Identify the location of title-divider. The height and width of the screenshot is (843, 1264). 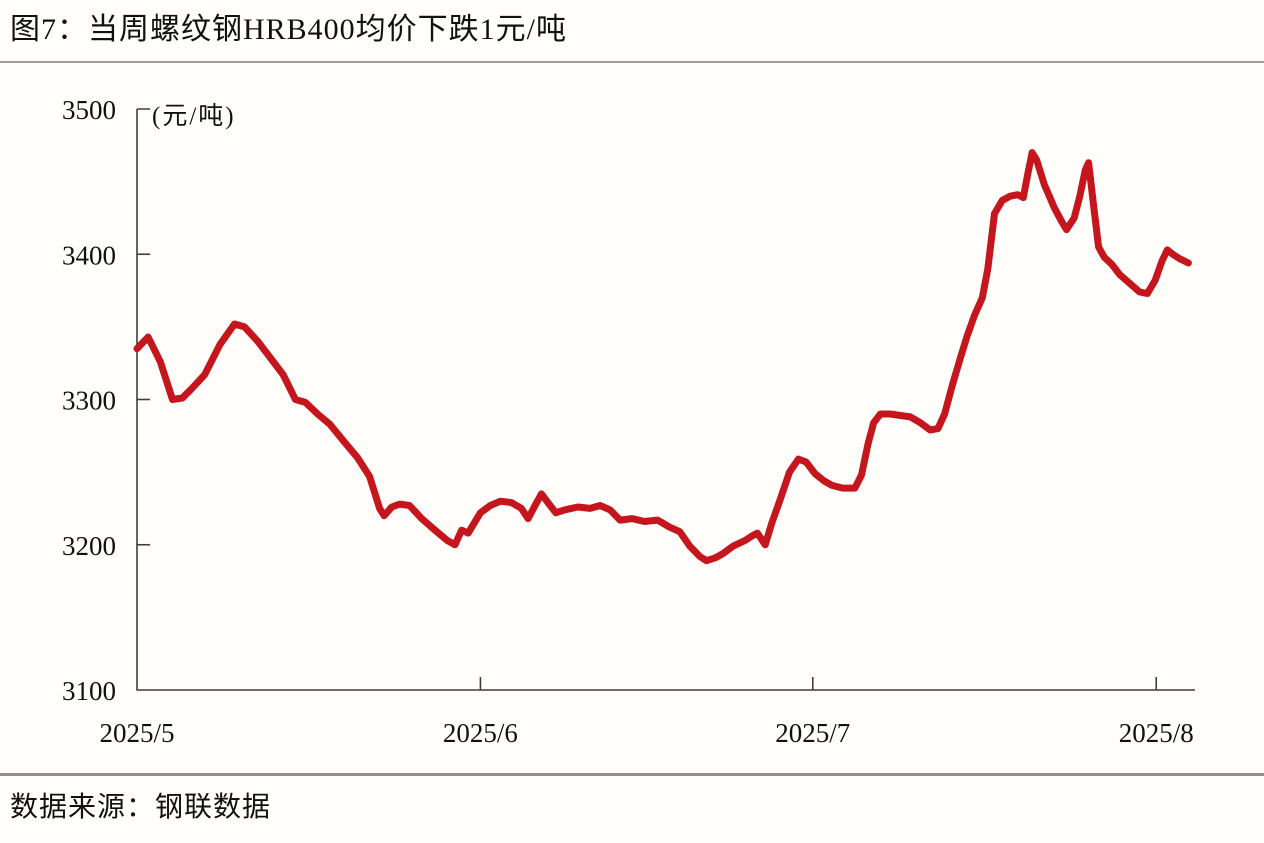
(632, 62).